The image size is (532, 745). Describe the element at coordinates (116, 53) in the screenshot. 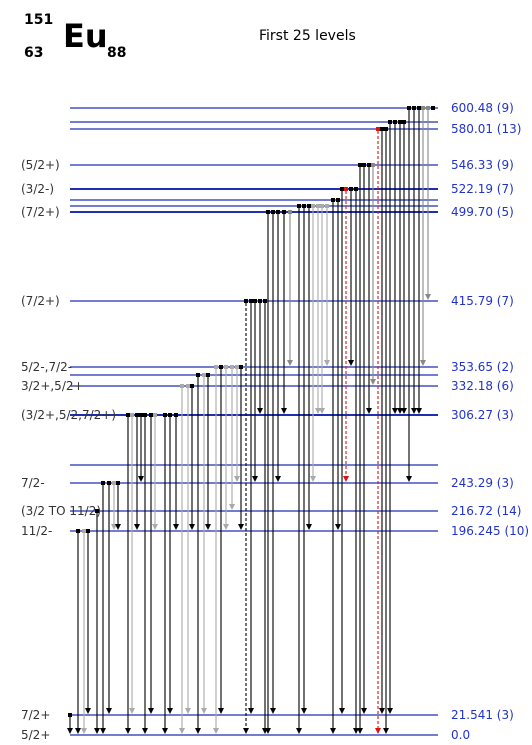

I see `neutron-number: 88` at that location.